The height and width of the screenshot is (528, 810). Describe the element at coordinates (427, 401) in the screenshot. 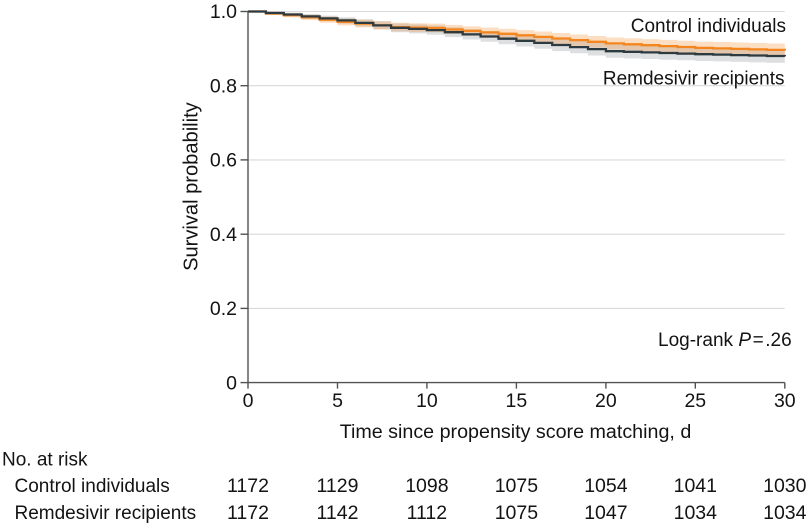

I see `svg-text: 10` at that location.